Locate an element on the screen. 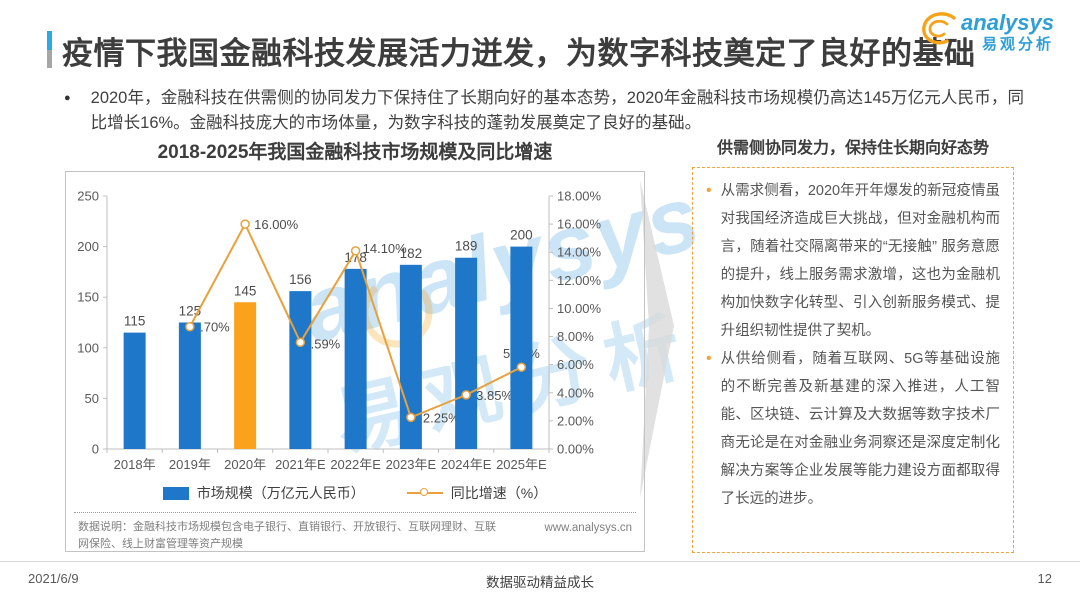 The image size is (1080, 608). footer-divider is located at coordinates (540, 561).